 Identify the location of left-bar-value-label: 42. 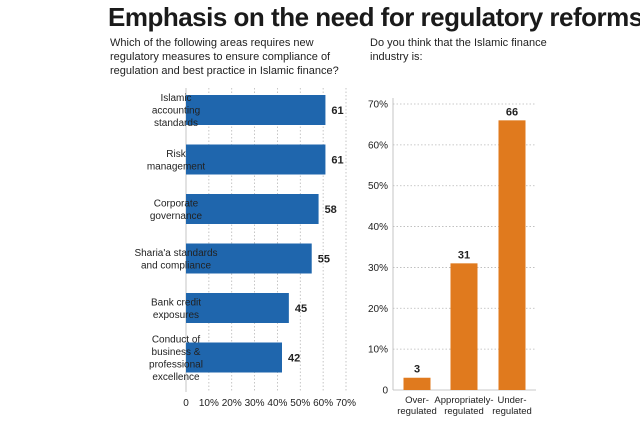
(294, 359).